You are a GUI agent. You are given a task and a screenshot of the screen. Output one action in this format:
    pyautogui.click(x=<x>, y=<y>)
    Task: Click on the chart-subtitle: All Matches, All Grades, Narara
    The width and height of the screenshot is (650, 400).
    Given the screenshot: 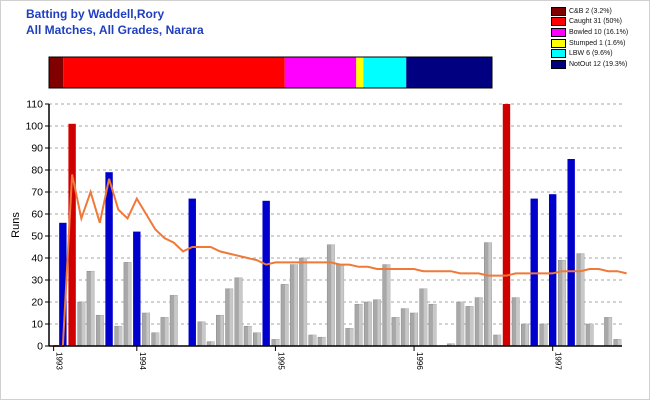 What is the action you would take?
    pyautogui.click(x=115, y=30)
    